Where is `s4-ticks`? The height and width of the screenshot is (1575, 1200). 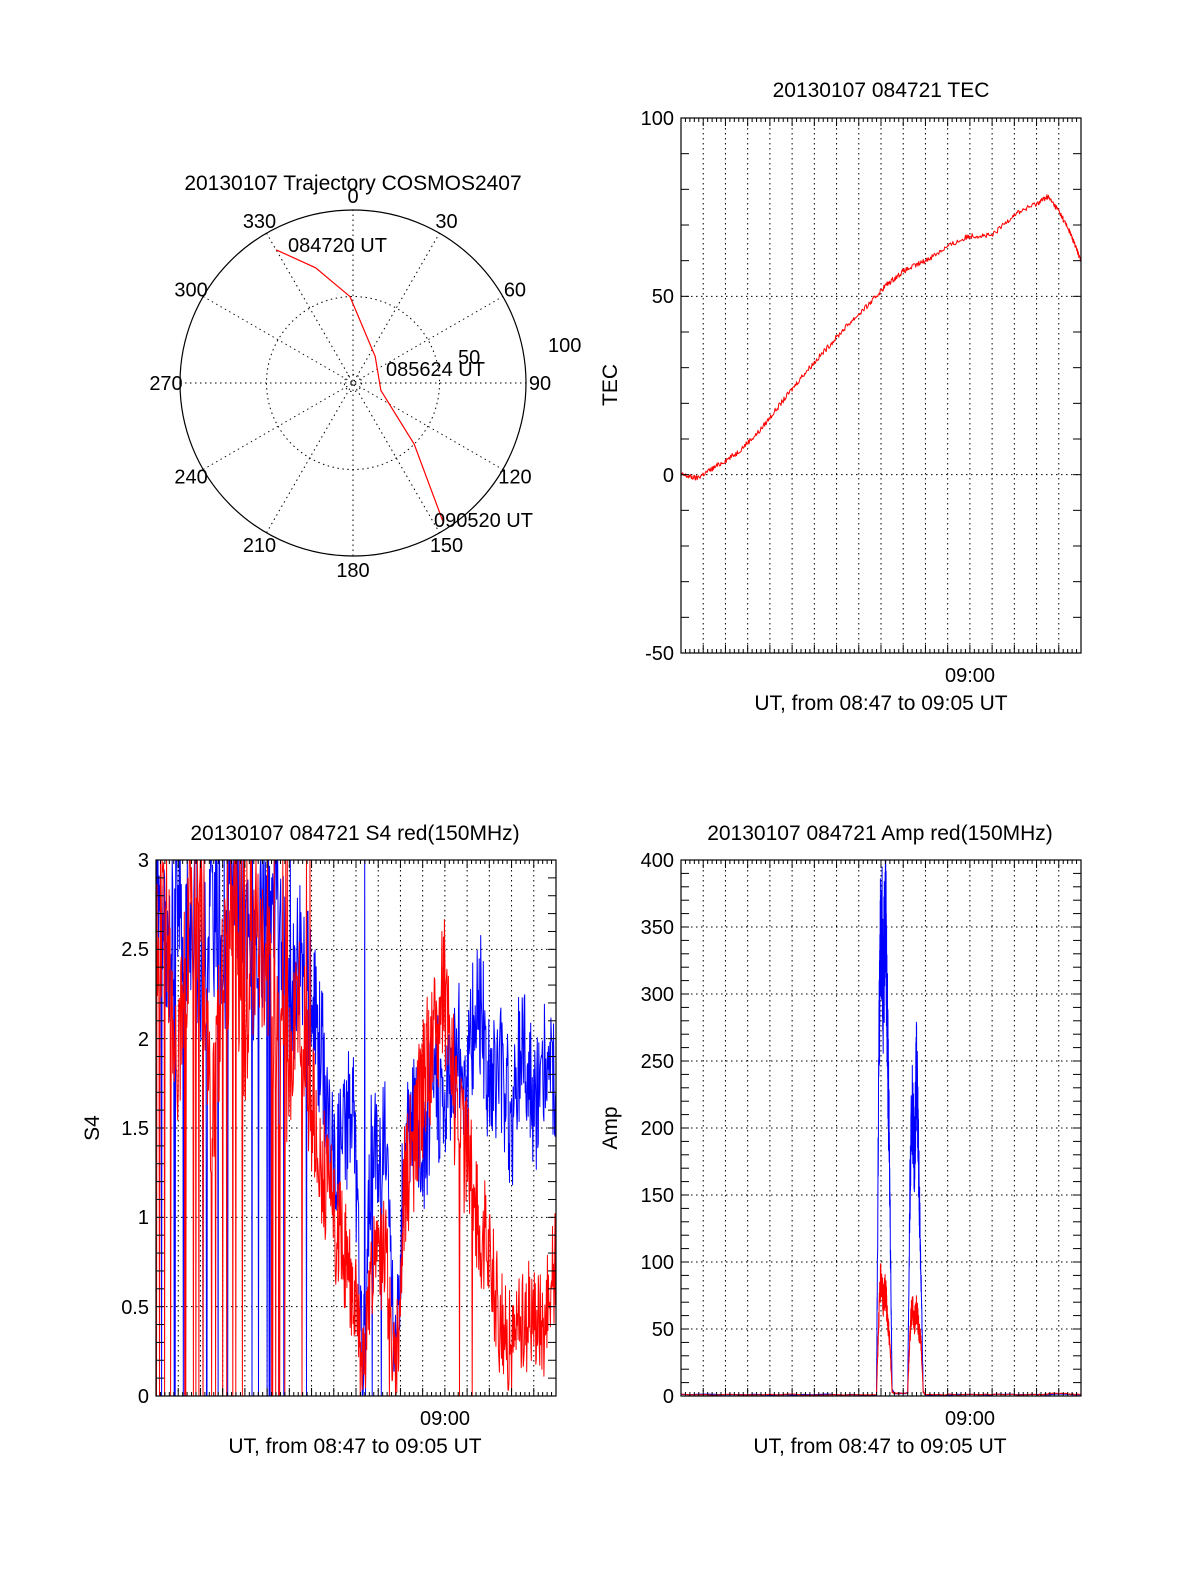 s4-ticks is located at coordinates (356, 1128).